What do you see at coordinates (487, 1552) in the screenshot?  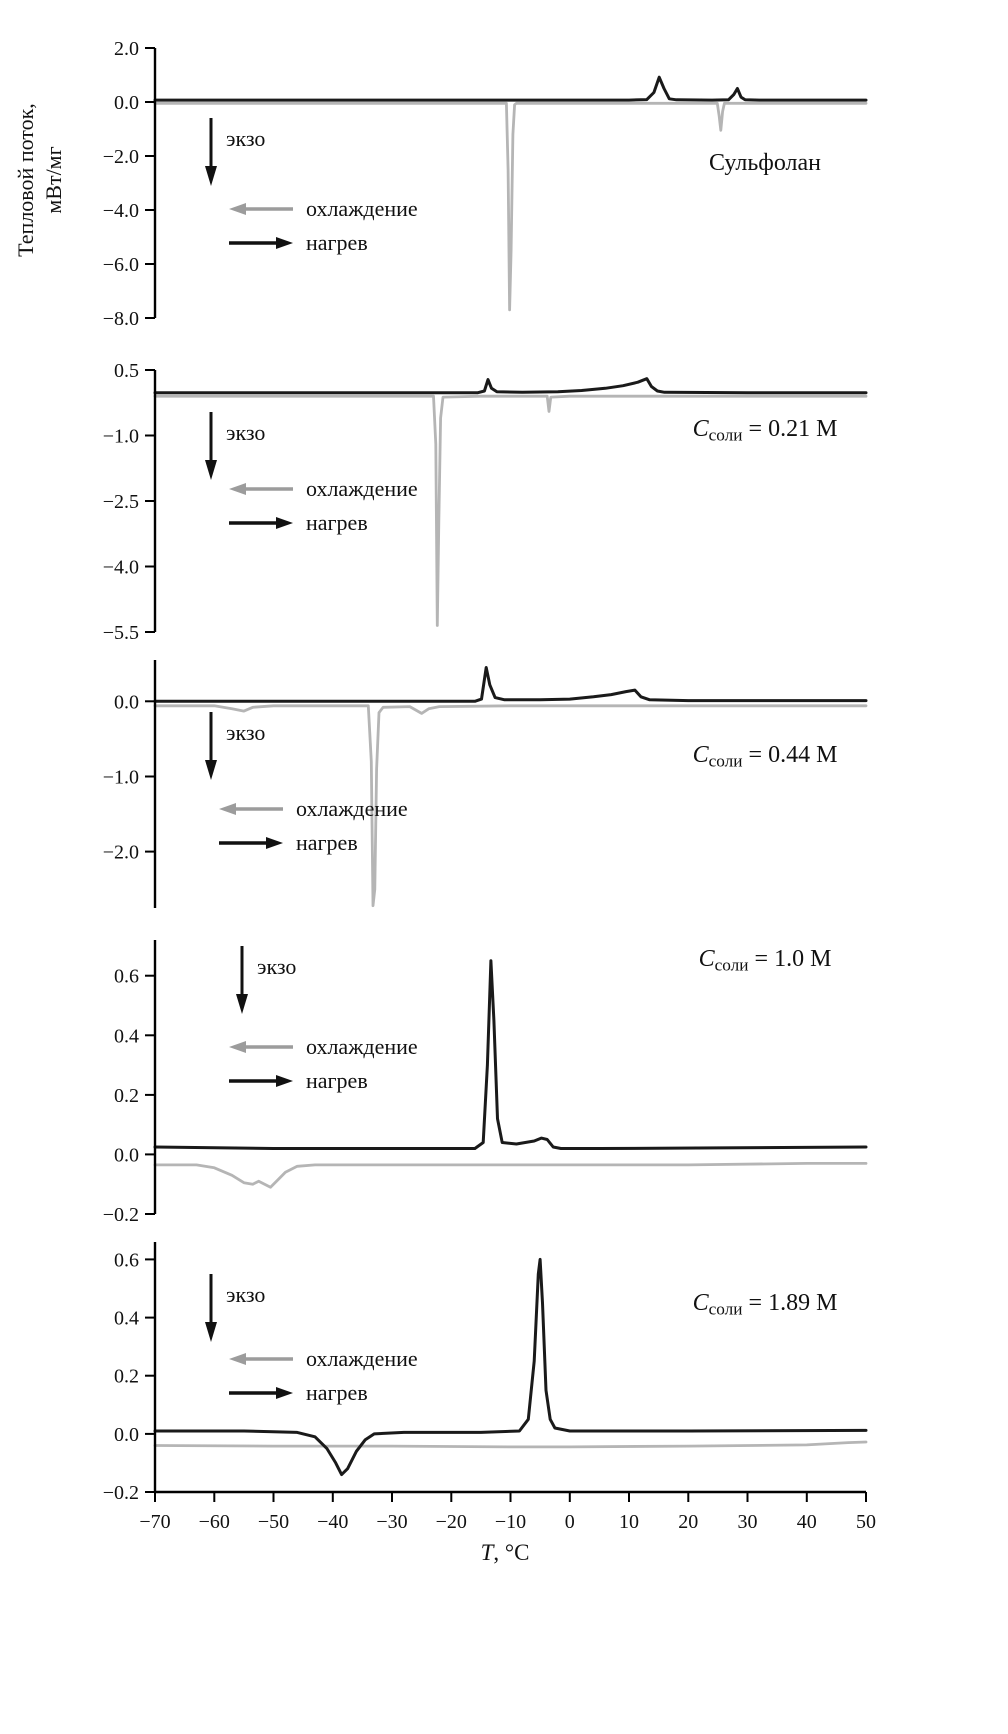 I see `x-axis-label-var: T` at bounding box center [487, 1552].